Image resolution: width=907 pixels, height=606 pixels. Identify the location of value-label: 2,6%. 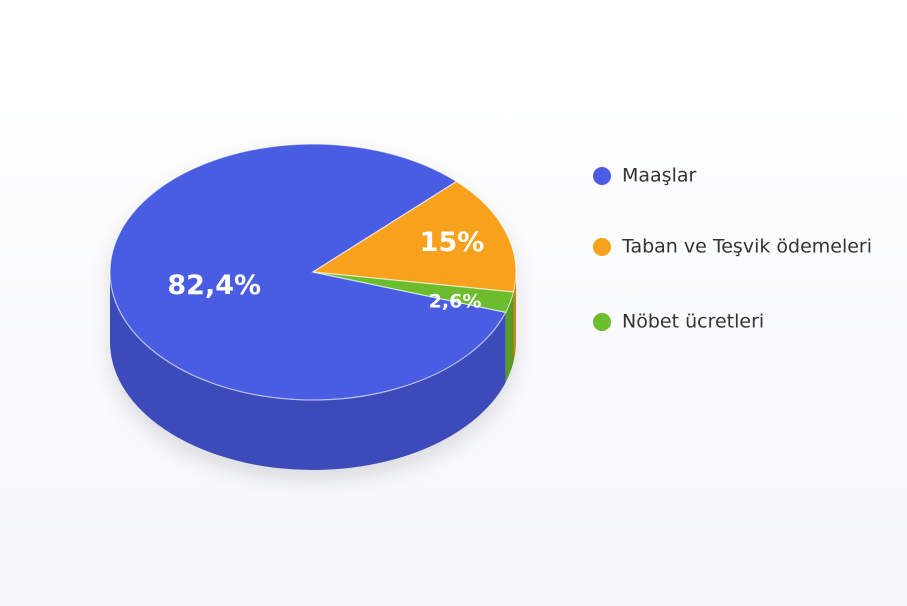
(455, 301).